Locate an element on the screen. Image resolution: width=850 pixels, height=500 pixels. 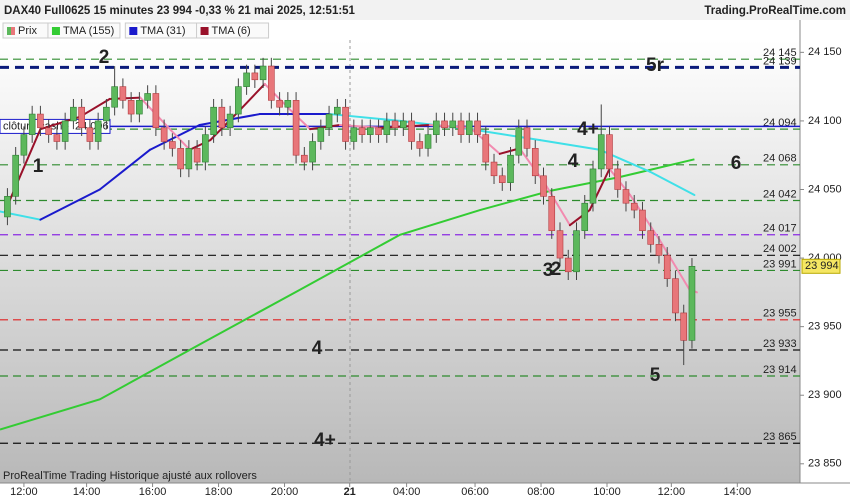
wave-label: 5 is located at coordinates (655, 375).